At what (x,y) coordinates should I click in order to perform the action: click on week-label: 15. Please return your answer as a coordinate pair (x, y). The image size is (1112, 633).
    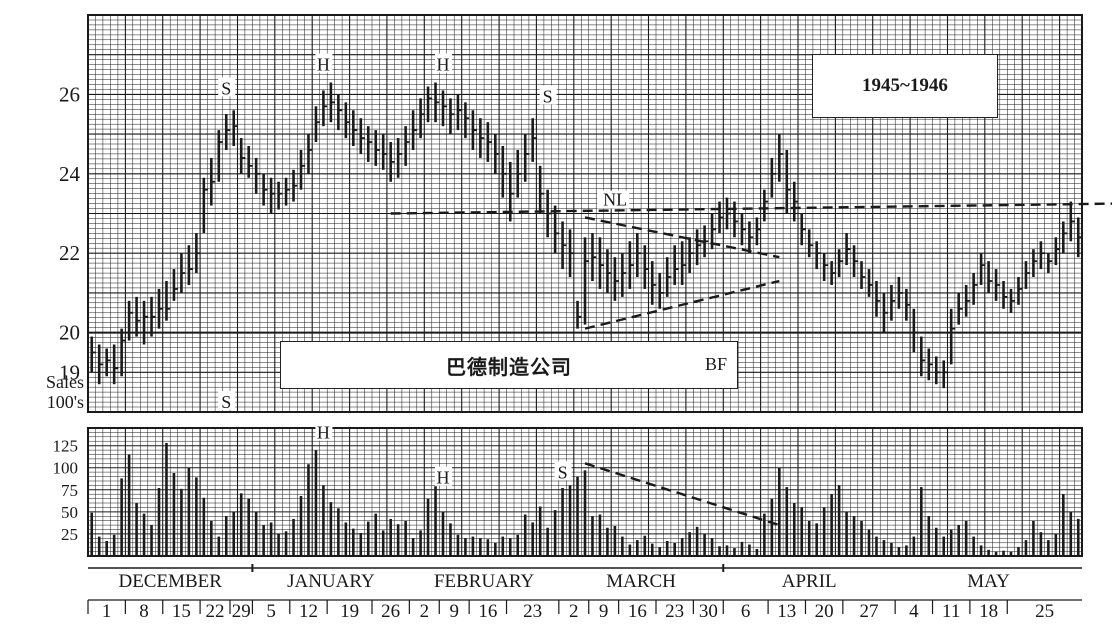
    Looking at the image, I should click on (181, 611).